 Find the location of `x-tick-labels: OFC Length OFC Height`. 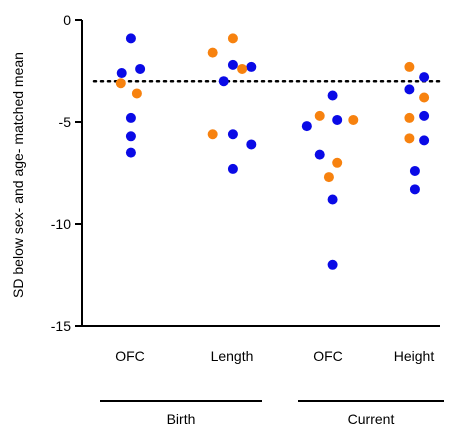

x-tick-labels: OFC Length OFC Height is located at coordinates (274, 356).